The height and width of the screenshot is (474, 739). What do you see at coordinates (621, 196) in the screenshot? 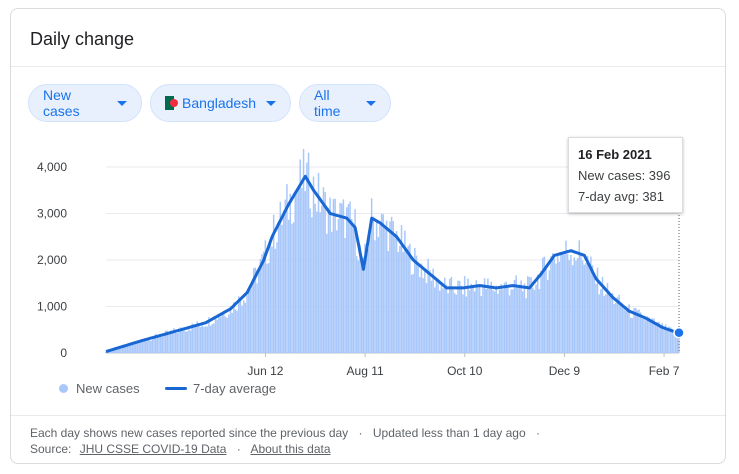
I see `tooltip-avg: 7-day avg: 381` at bounding box center [621, 196].